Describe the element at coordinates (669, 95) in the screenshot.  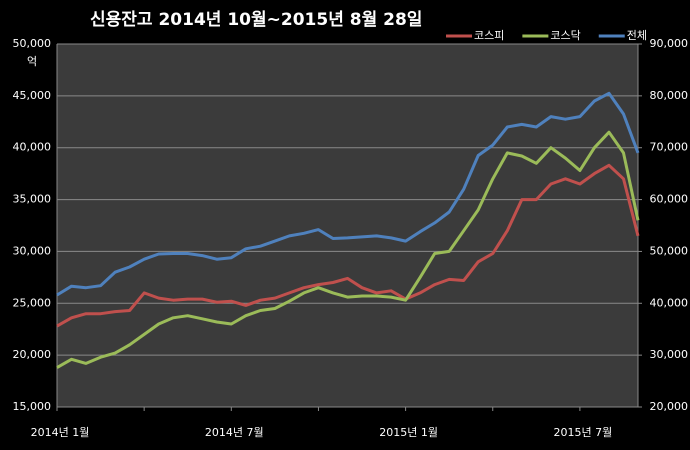
I see `y2-tick-label: 80,000` at that location.